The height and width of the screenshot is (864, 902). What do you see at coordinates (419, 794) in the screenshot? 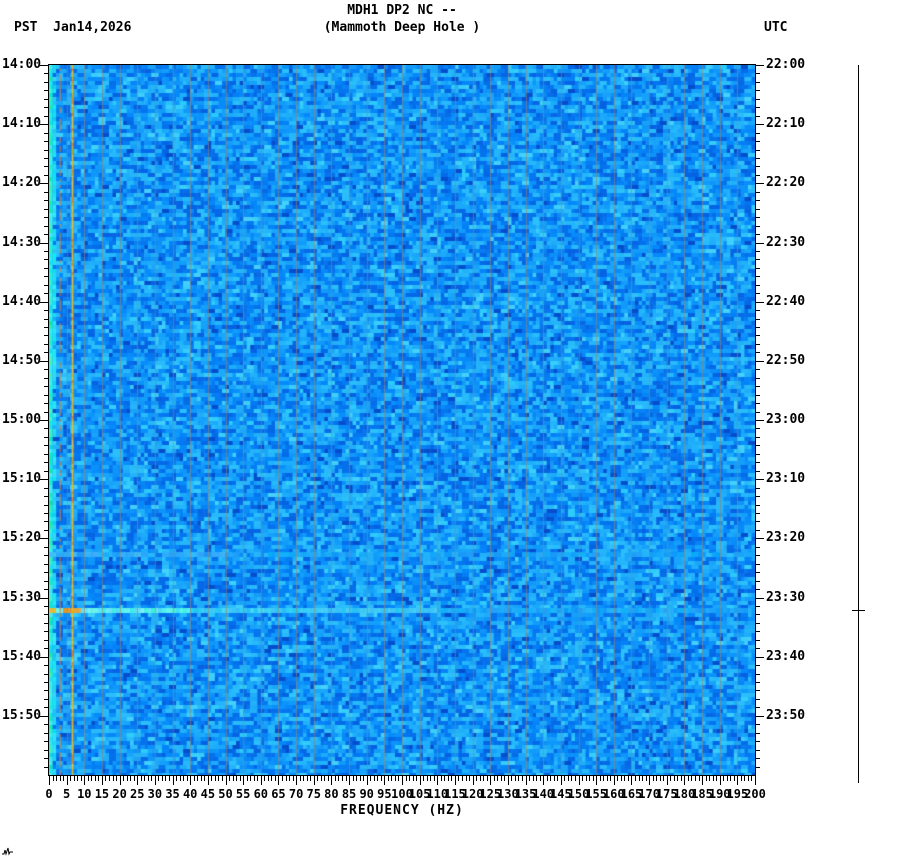
I see `freq-tick-label: 105` at bounding box center [419, 794].